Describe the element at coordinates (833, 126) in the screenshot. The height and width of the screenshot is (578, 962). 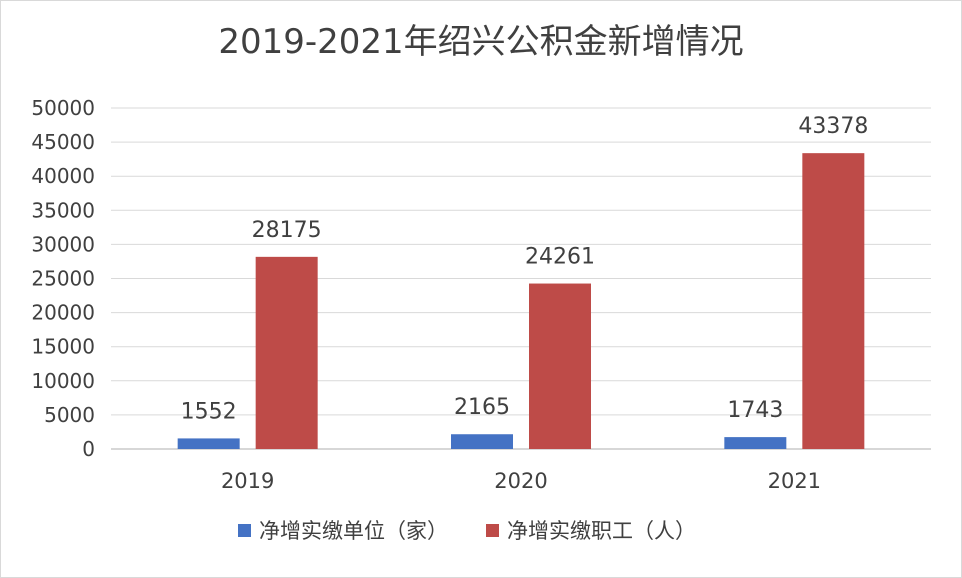
I see `data-label: 43378` at that location.